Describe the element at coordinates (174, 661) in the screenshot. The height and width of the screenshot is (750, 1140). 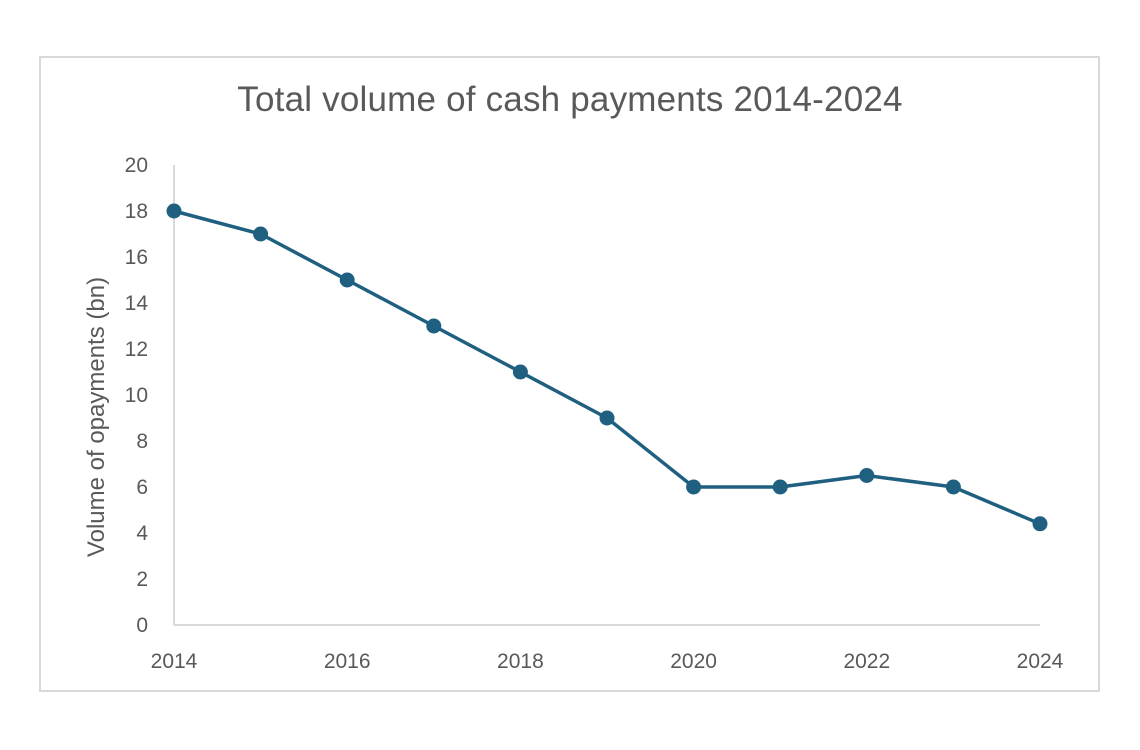
I see `x-tick-label: 2014` at that location.